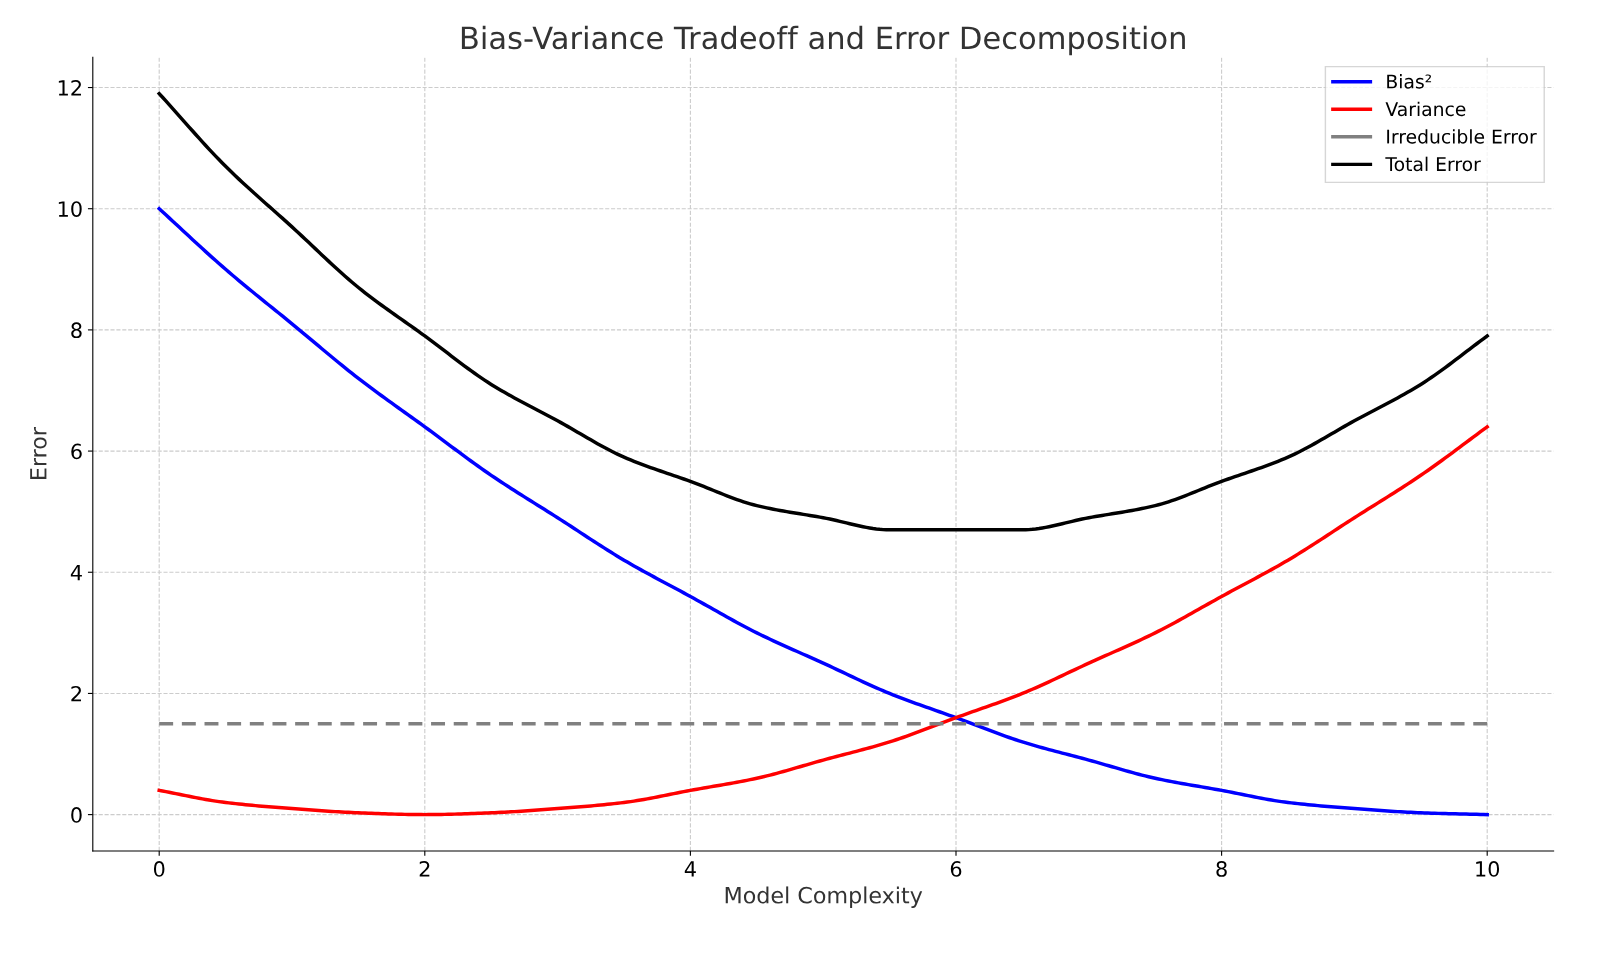  I want to click on y-tick-label: 12, so click(69, 87).